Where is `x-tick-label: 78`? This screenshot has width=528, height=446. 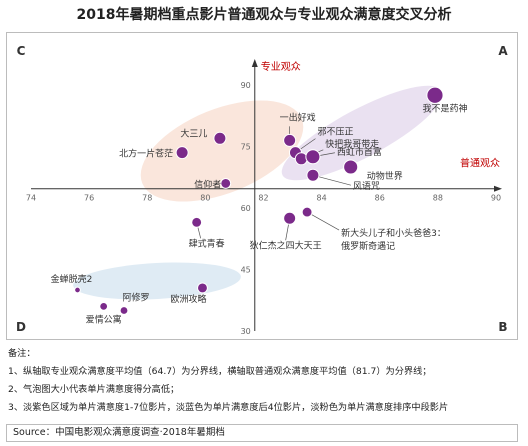 x-tick-label: 78 is located at coordinates (147, 198).